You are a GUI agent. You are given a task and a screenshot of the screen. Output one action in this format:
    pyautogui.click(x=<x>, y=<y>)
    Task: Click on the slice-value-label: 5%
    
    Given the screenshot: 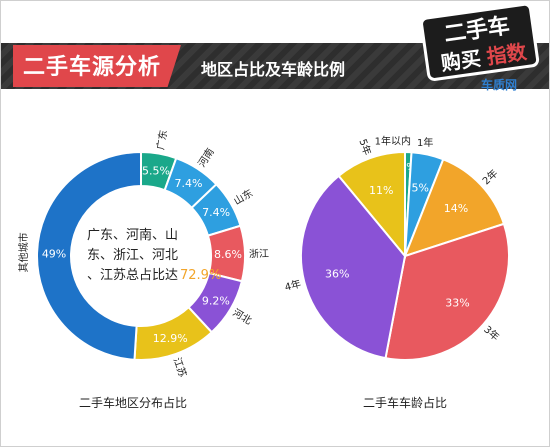 What is the action you would take?
    pyautogui.click(x=420, y=188)
    